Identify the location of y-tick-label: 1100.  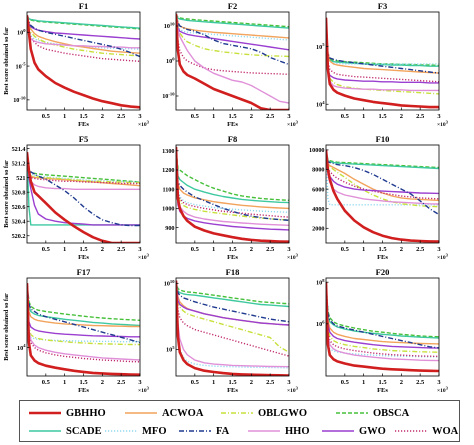
(168, 189).